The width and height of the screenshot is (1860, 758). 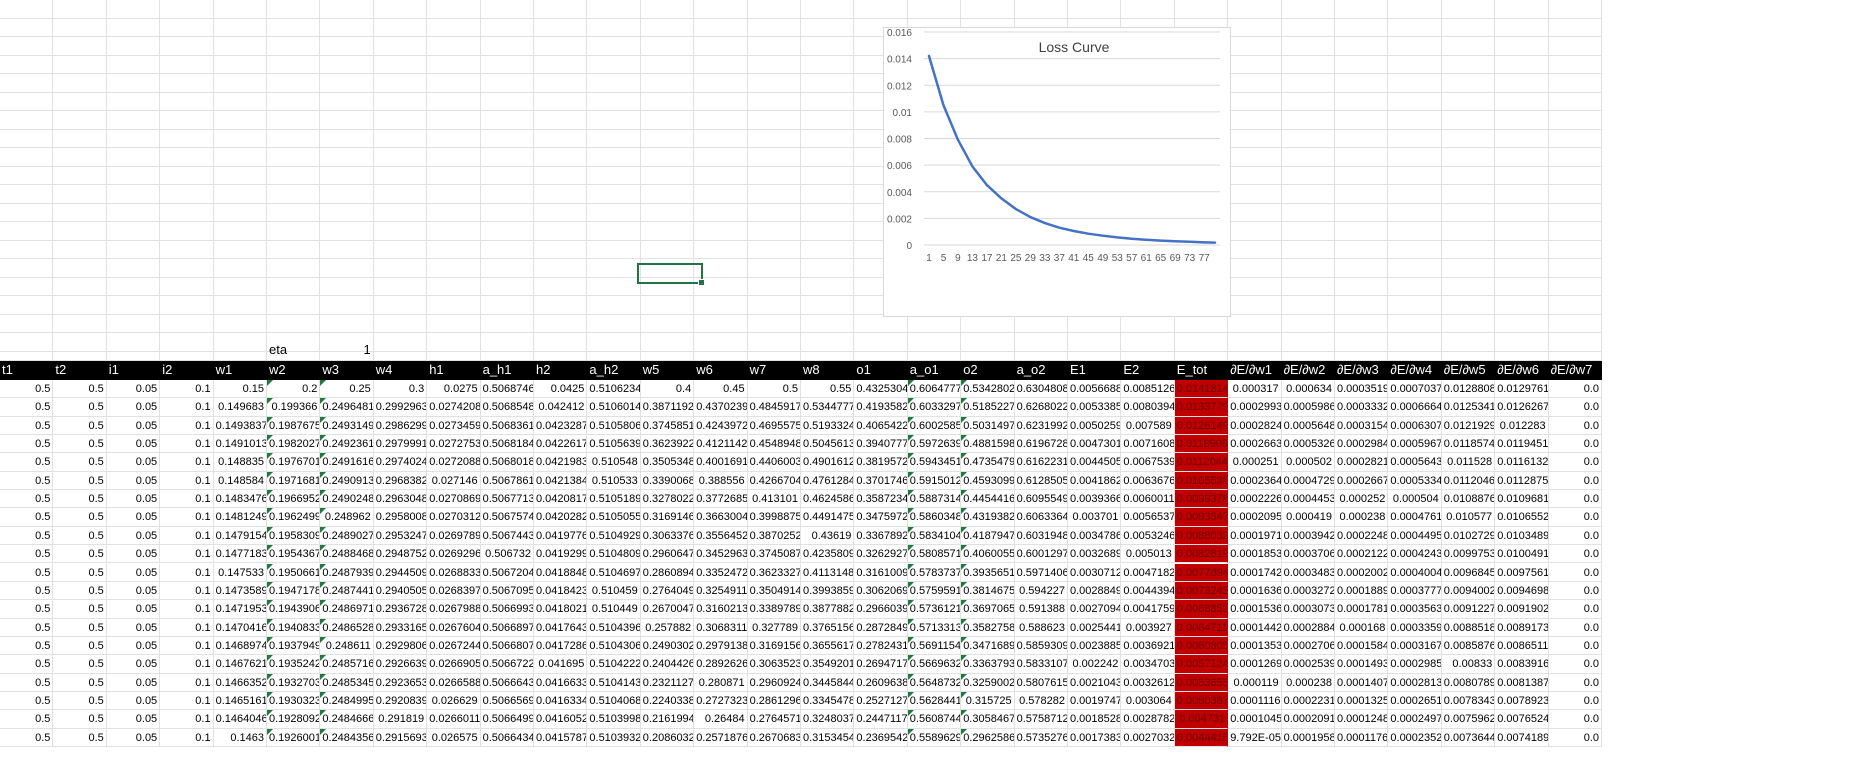 I want to click on data-cell: 0.1481249, so click(x=240, y=517).